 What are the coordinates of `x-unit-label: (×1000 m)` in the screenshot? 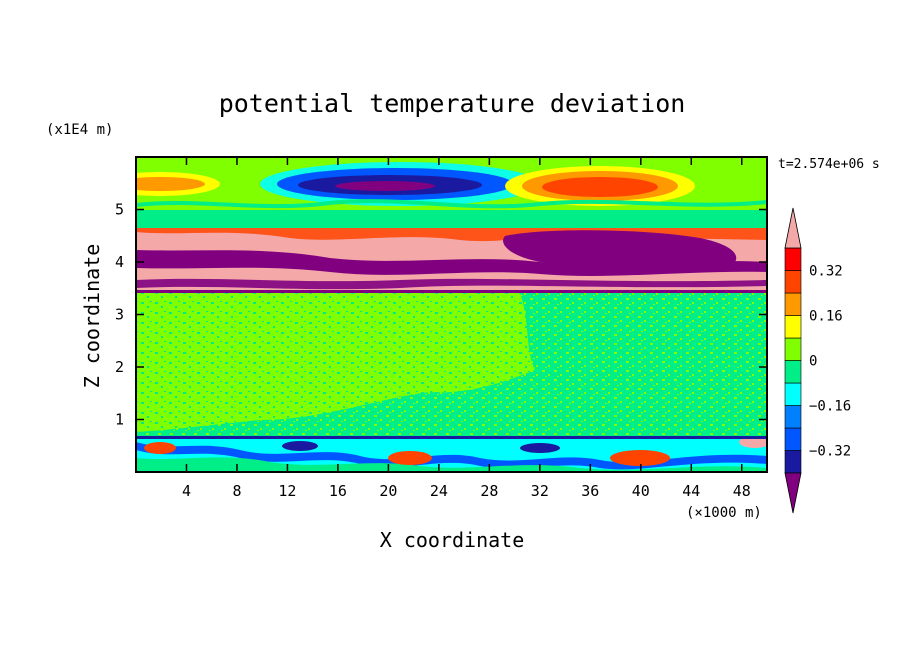 It's located at (724, 513).